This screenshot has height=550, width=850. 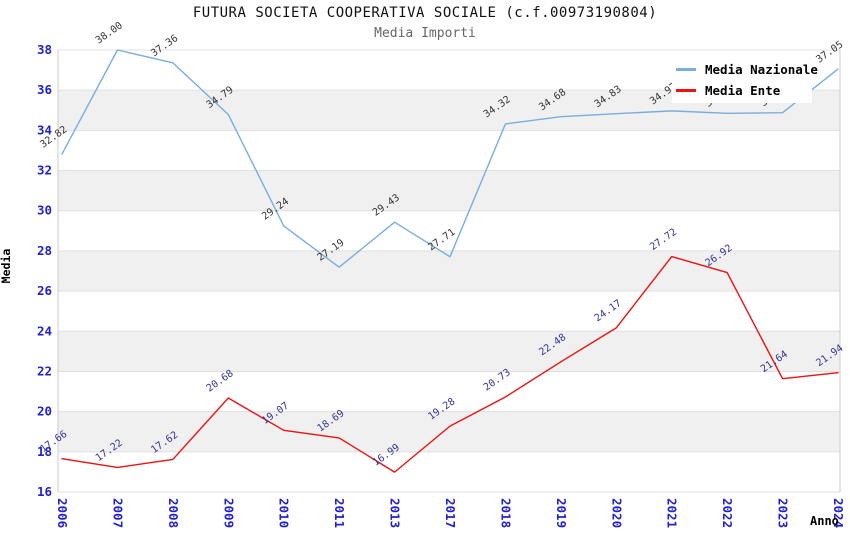 What do you see at coordinates (62, 513) in the screenshot?
I see `x-tick-label: 2006` at bounding box center [62, 513].